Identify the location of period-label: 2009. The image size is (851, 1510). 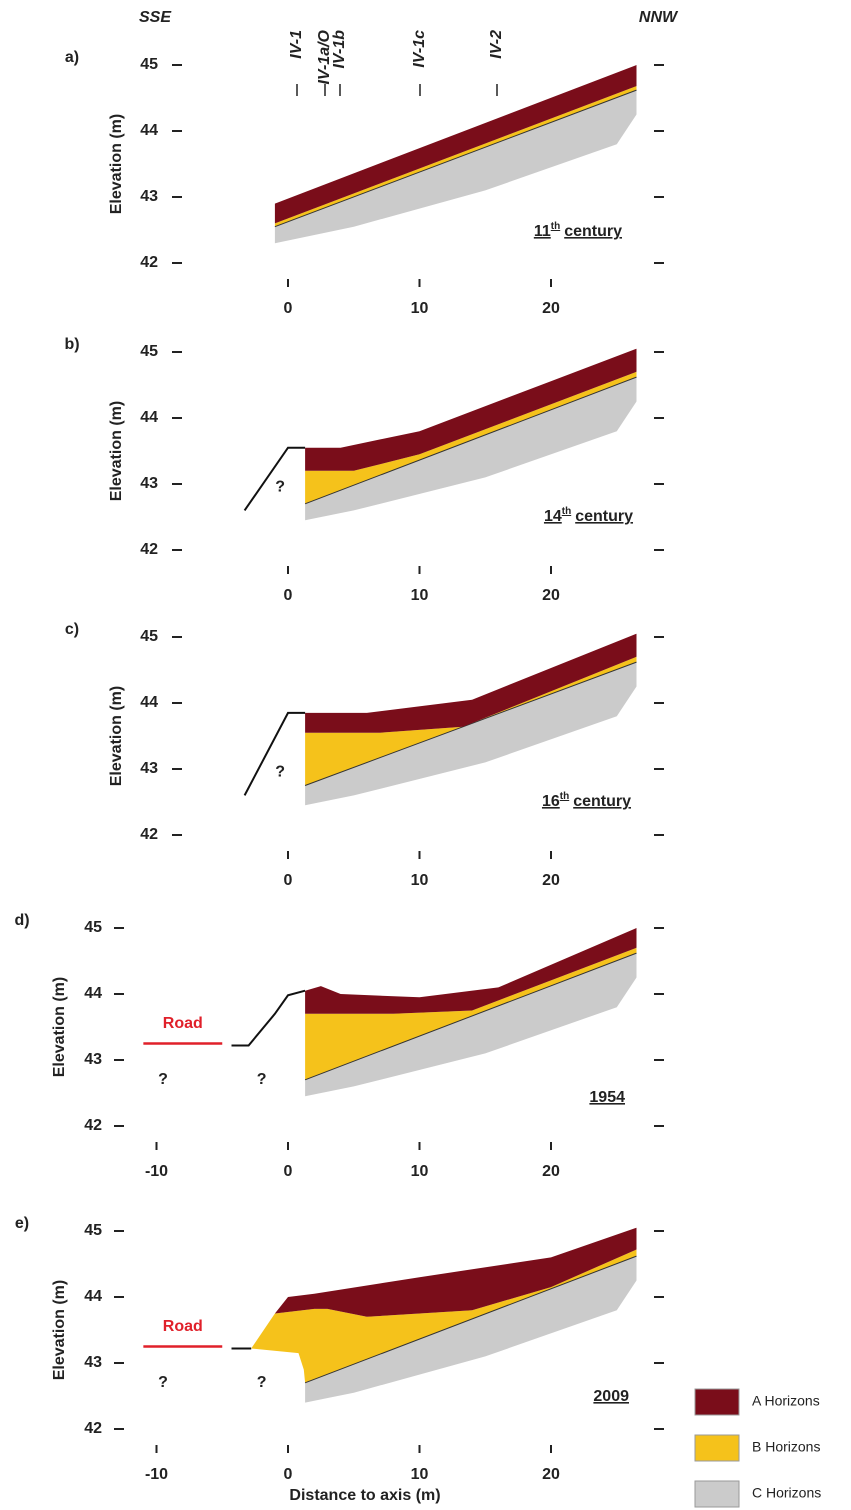
(611, 1396).